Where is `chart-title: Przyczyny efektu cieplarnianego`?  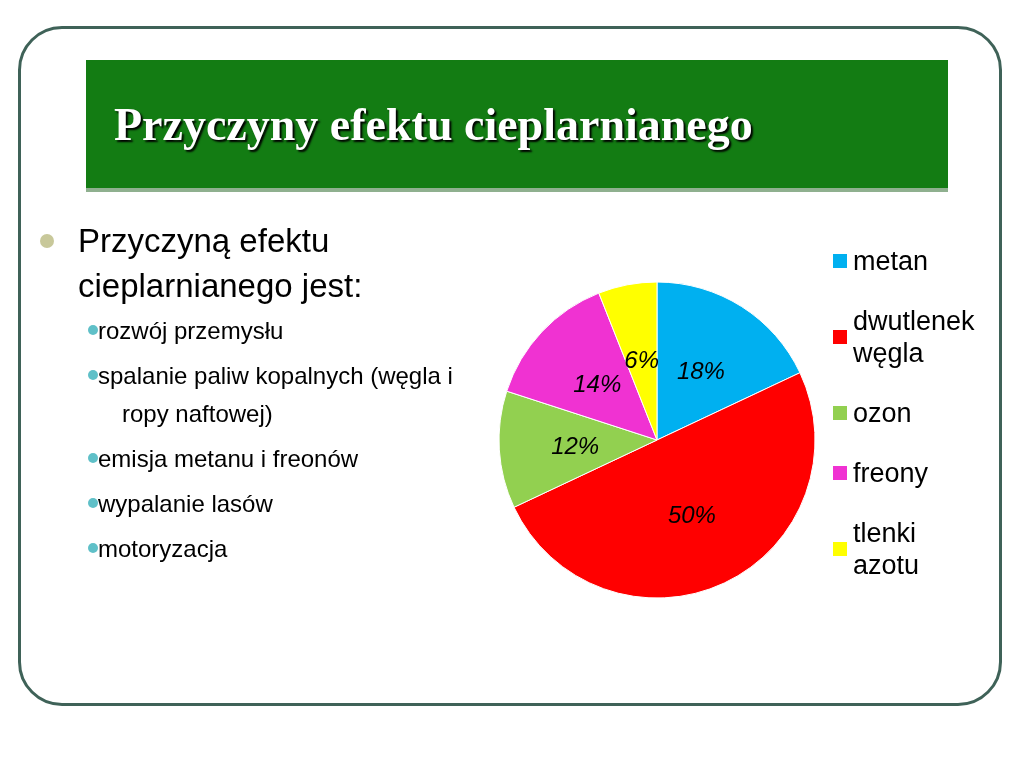
chart-title: Przyczyny efektu cieplarnianego is located at coordinates (433, 124).